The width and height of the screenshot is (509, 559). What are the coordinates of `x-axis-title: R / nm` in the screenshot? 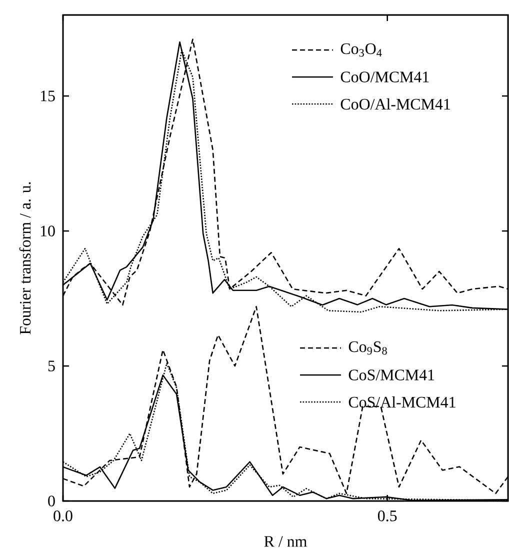 It's located at (285, 541).